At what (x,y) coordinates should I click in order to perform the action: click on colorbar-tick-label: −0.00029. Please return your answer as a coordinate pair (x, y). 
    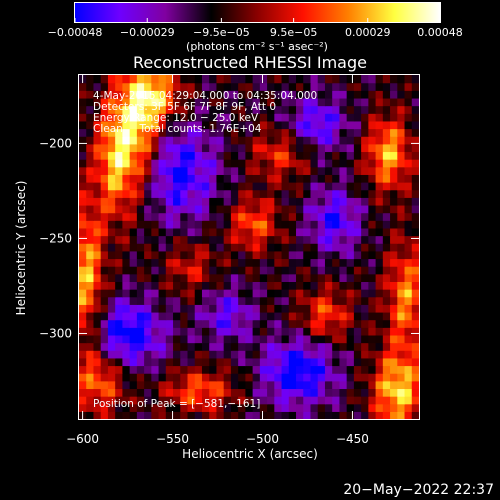
    Looking at the image, I should click on (147, 32).